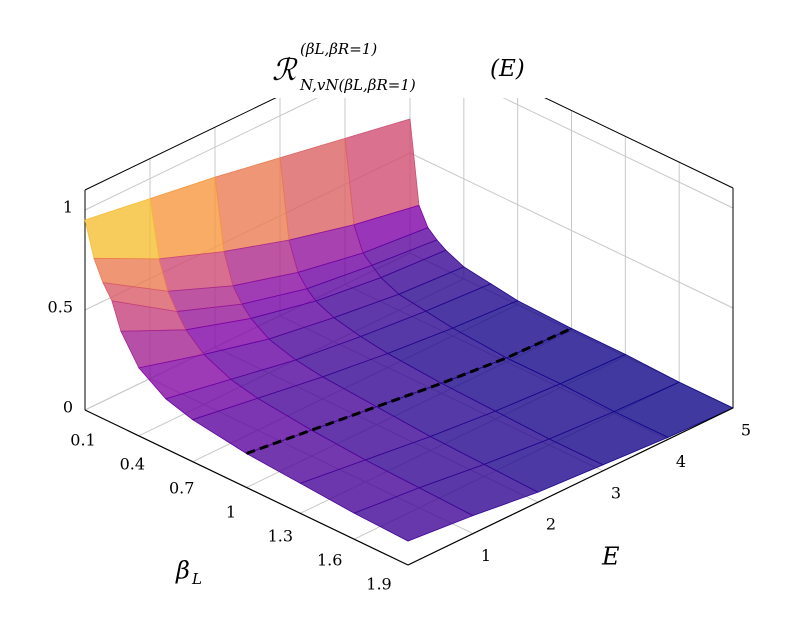  I want to click on x-tick-label: 0.7, so click(181, 488).